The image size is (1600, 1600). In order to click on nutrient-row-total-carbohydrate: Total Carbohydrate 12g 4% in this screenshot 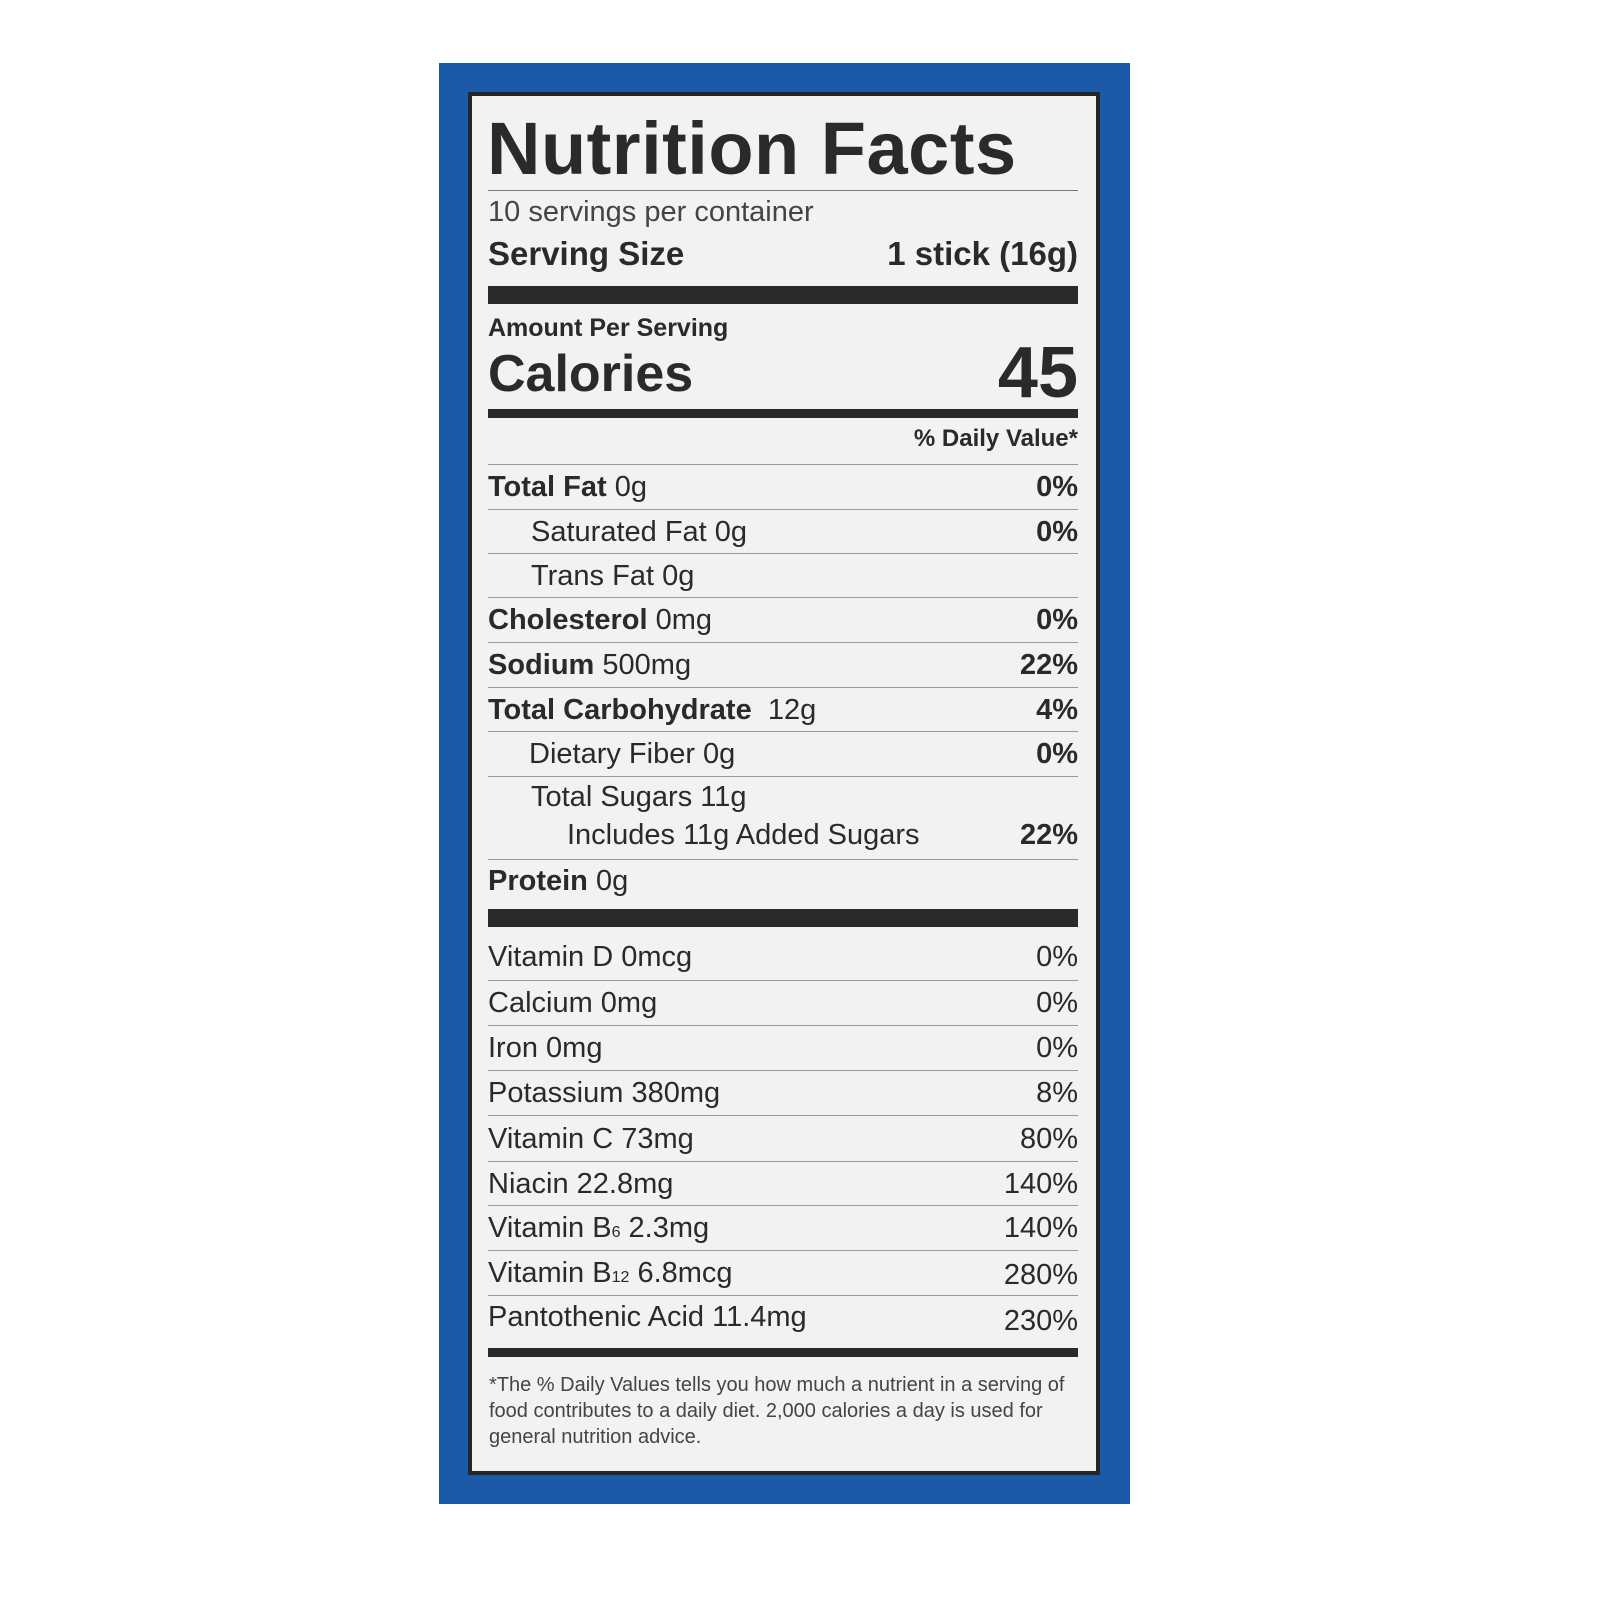, I will do `click(783, 710)`.